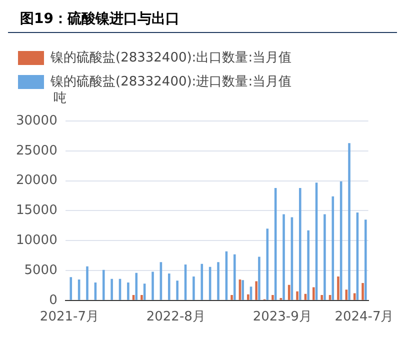 Image resolution: width=405 pixels, height=349 pixels. What do you see at coordinates (37, 150) in the screenshot?
I see `y-tick-label: 25000` at bounding box center [37, 150].